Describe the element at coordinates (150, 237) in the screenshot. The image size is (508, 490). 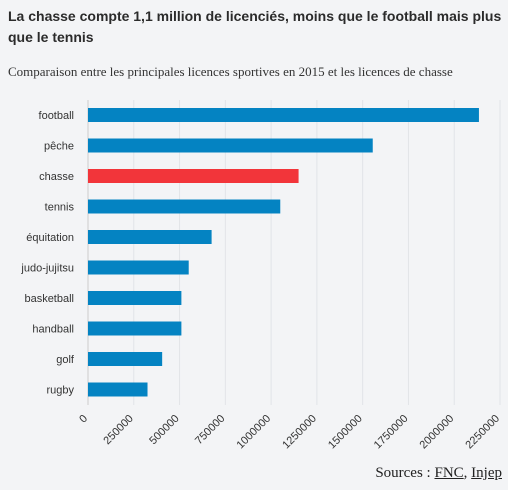
I see `bar-équitation` at that location.